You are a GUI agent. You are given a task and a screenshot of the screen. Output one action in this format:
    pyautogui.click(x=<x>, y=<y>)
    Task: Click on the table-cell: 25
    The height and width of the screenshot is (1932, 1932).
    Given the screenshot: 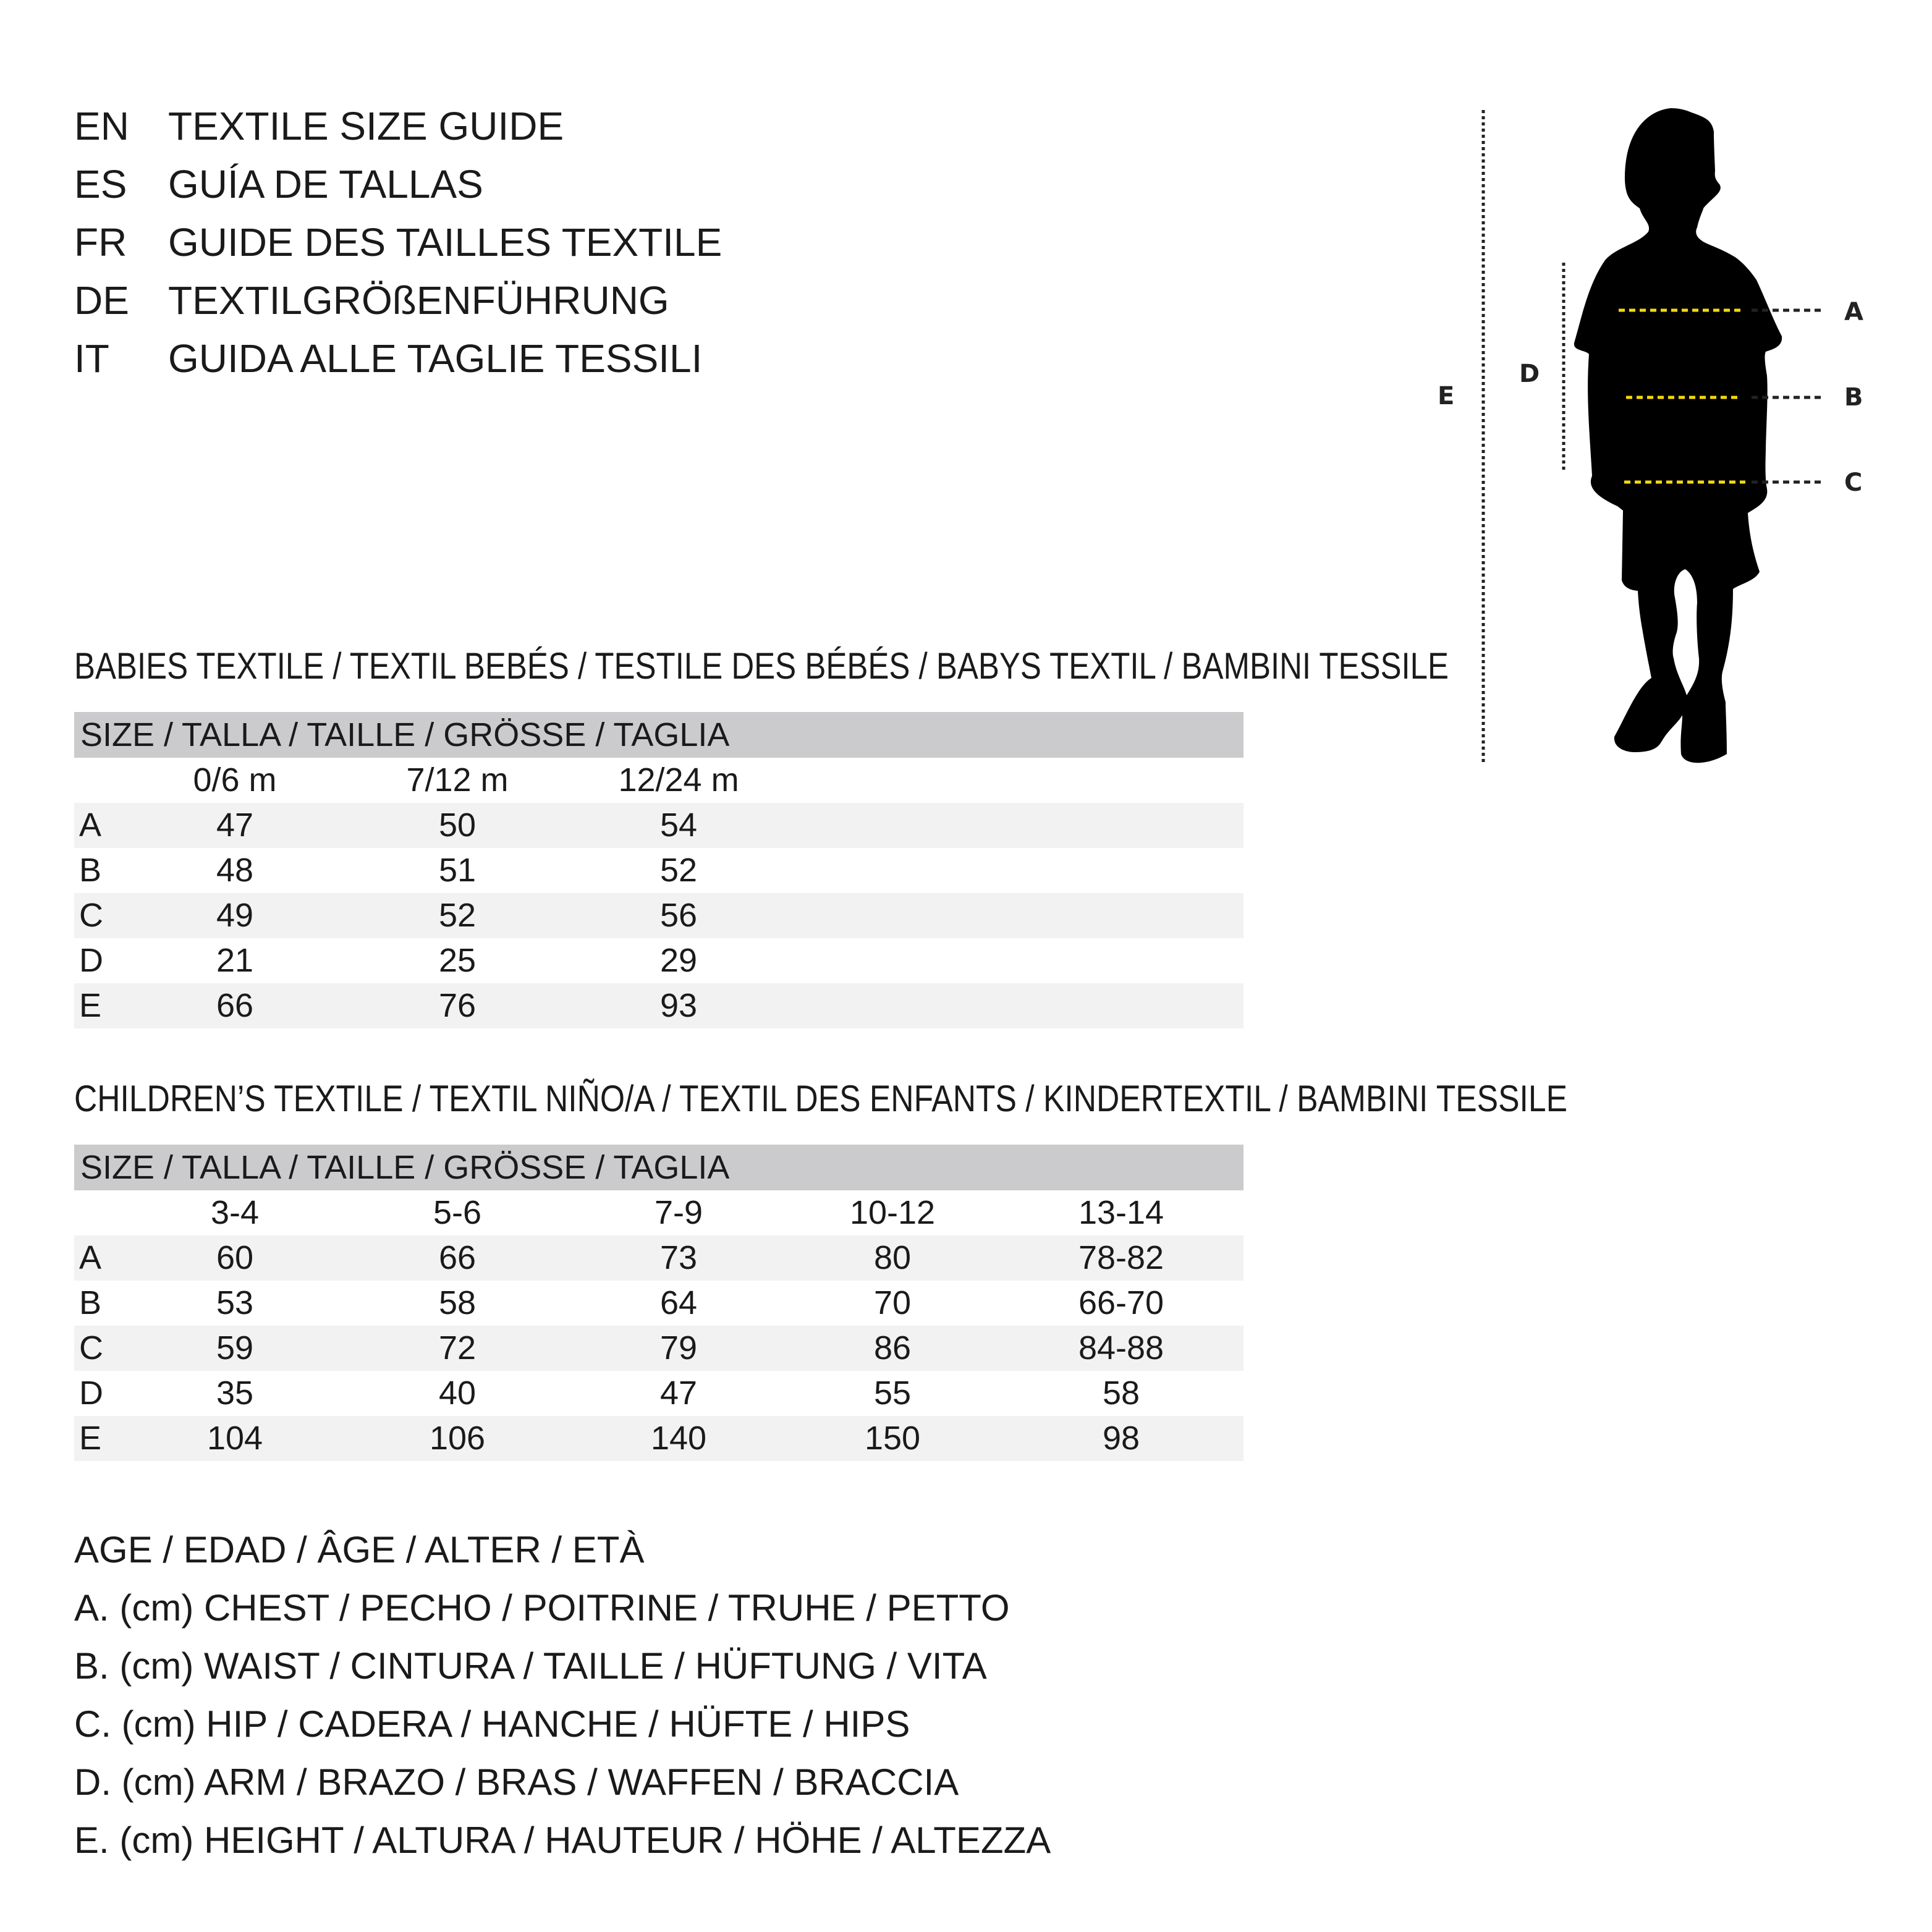 What is the action you would take?
    pyautogui.click(x=457, y=960)
    